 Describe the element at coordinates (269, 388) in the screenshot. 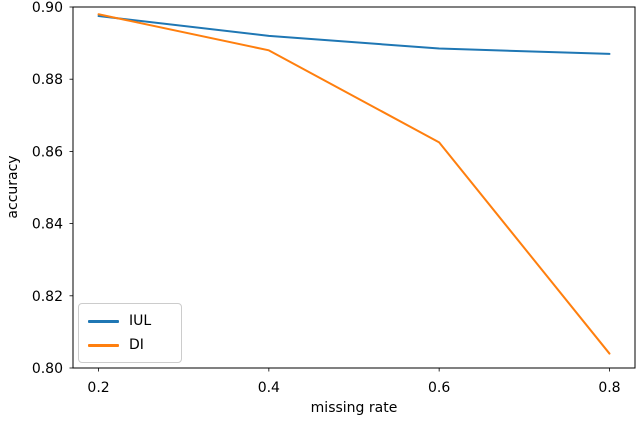

I see `x-tick-label: 0.4` at that location.